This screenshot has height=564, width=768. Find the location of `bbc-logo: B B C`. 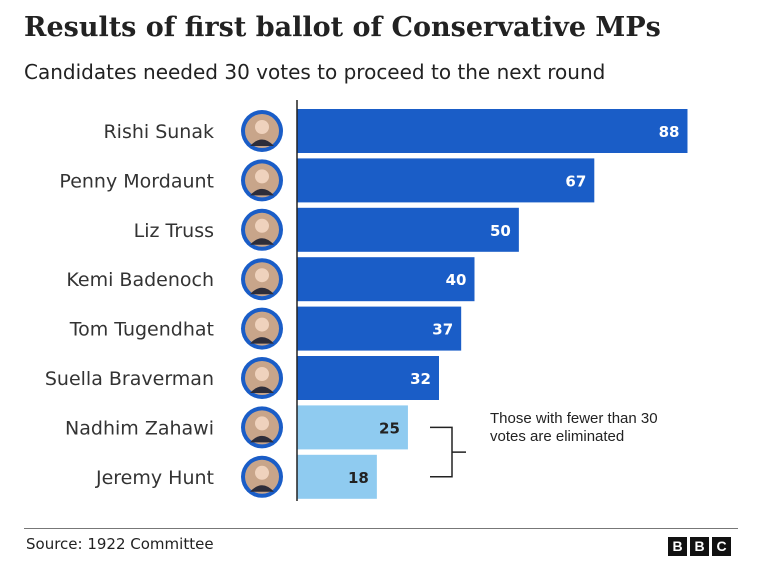

bbc-logo: B B C is located at coordinates (699, 546).